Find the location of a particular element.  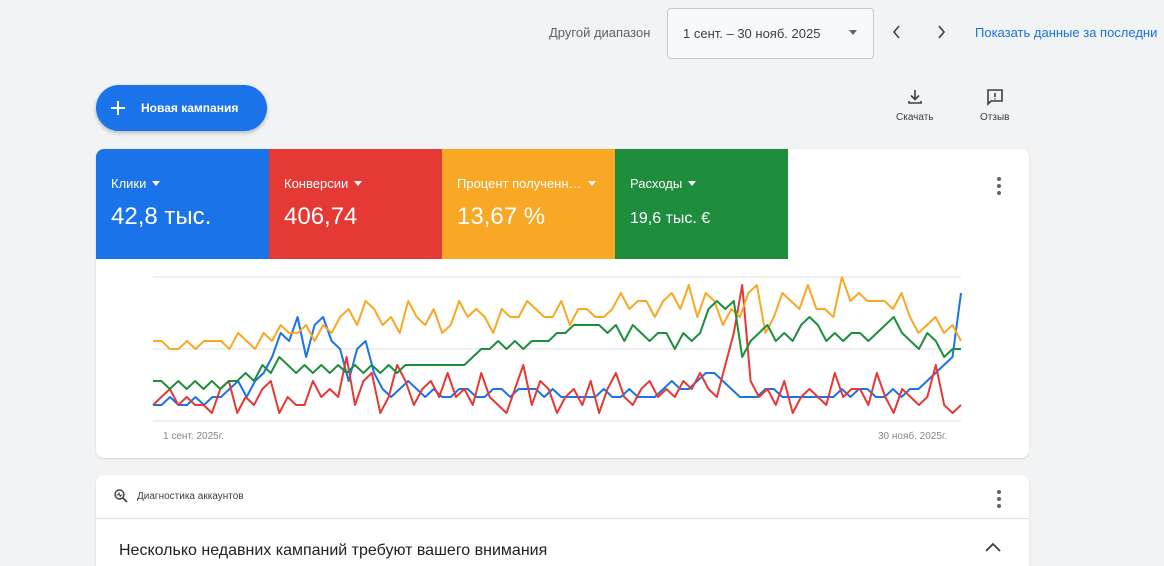

plus-icon is located at coordinates (118, 108).